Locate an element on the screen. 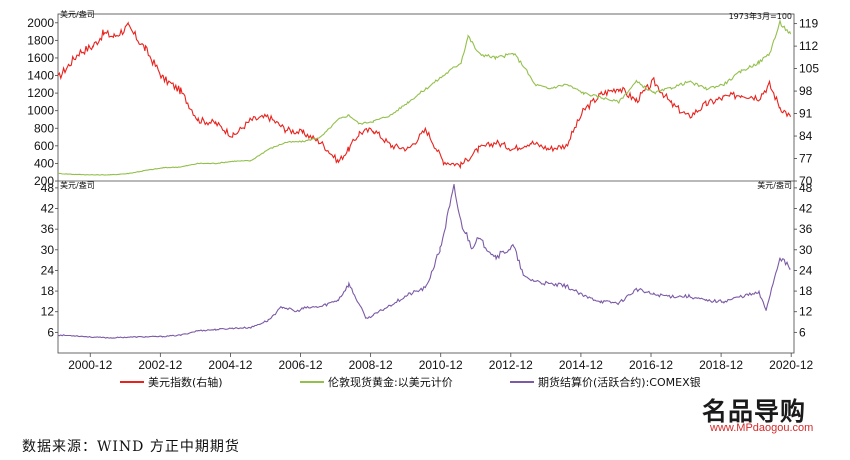 The image size is (850, 460). x-tick-label: 2004-12 is located at coordinates (230, 365).